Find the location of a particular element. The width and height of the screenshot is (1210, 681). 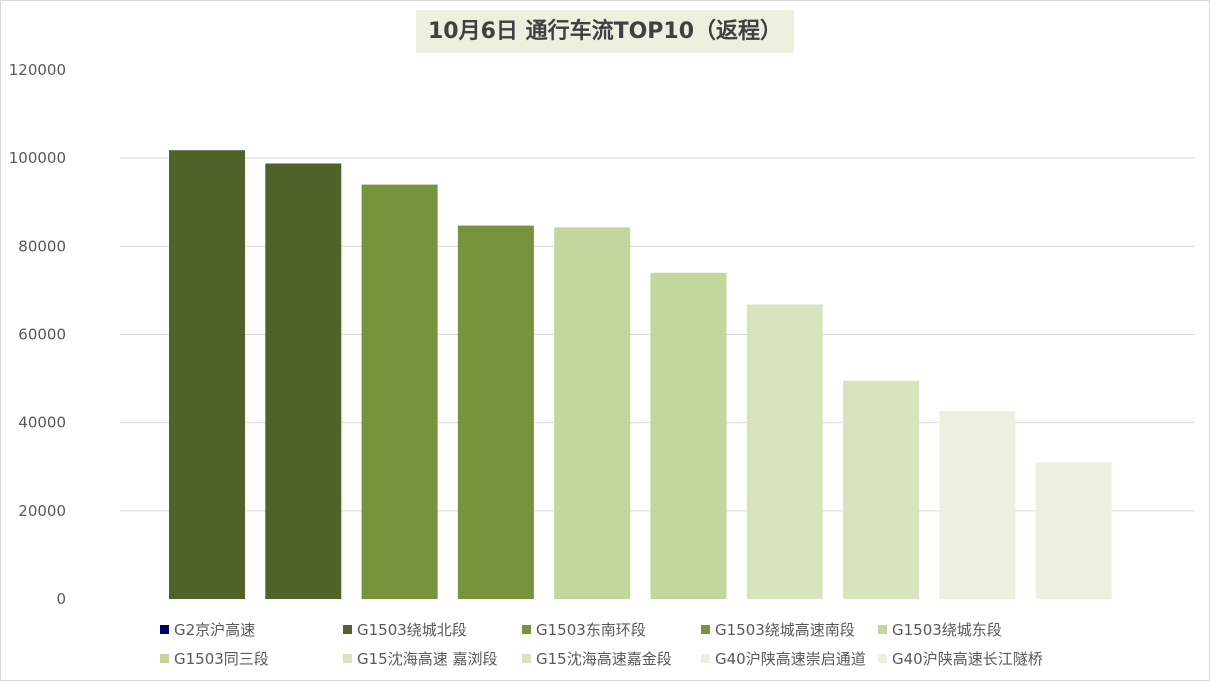

y-tick-label: 40000 is located at coordinates (42, 423).